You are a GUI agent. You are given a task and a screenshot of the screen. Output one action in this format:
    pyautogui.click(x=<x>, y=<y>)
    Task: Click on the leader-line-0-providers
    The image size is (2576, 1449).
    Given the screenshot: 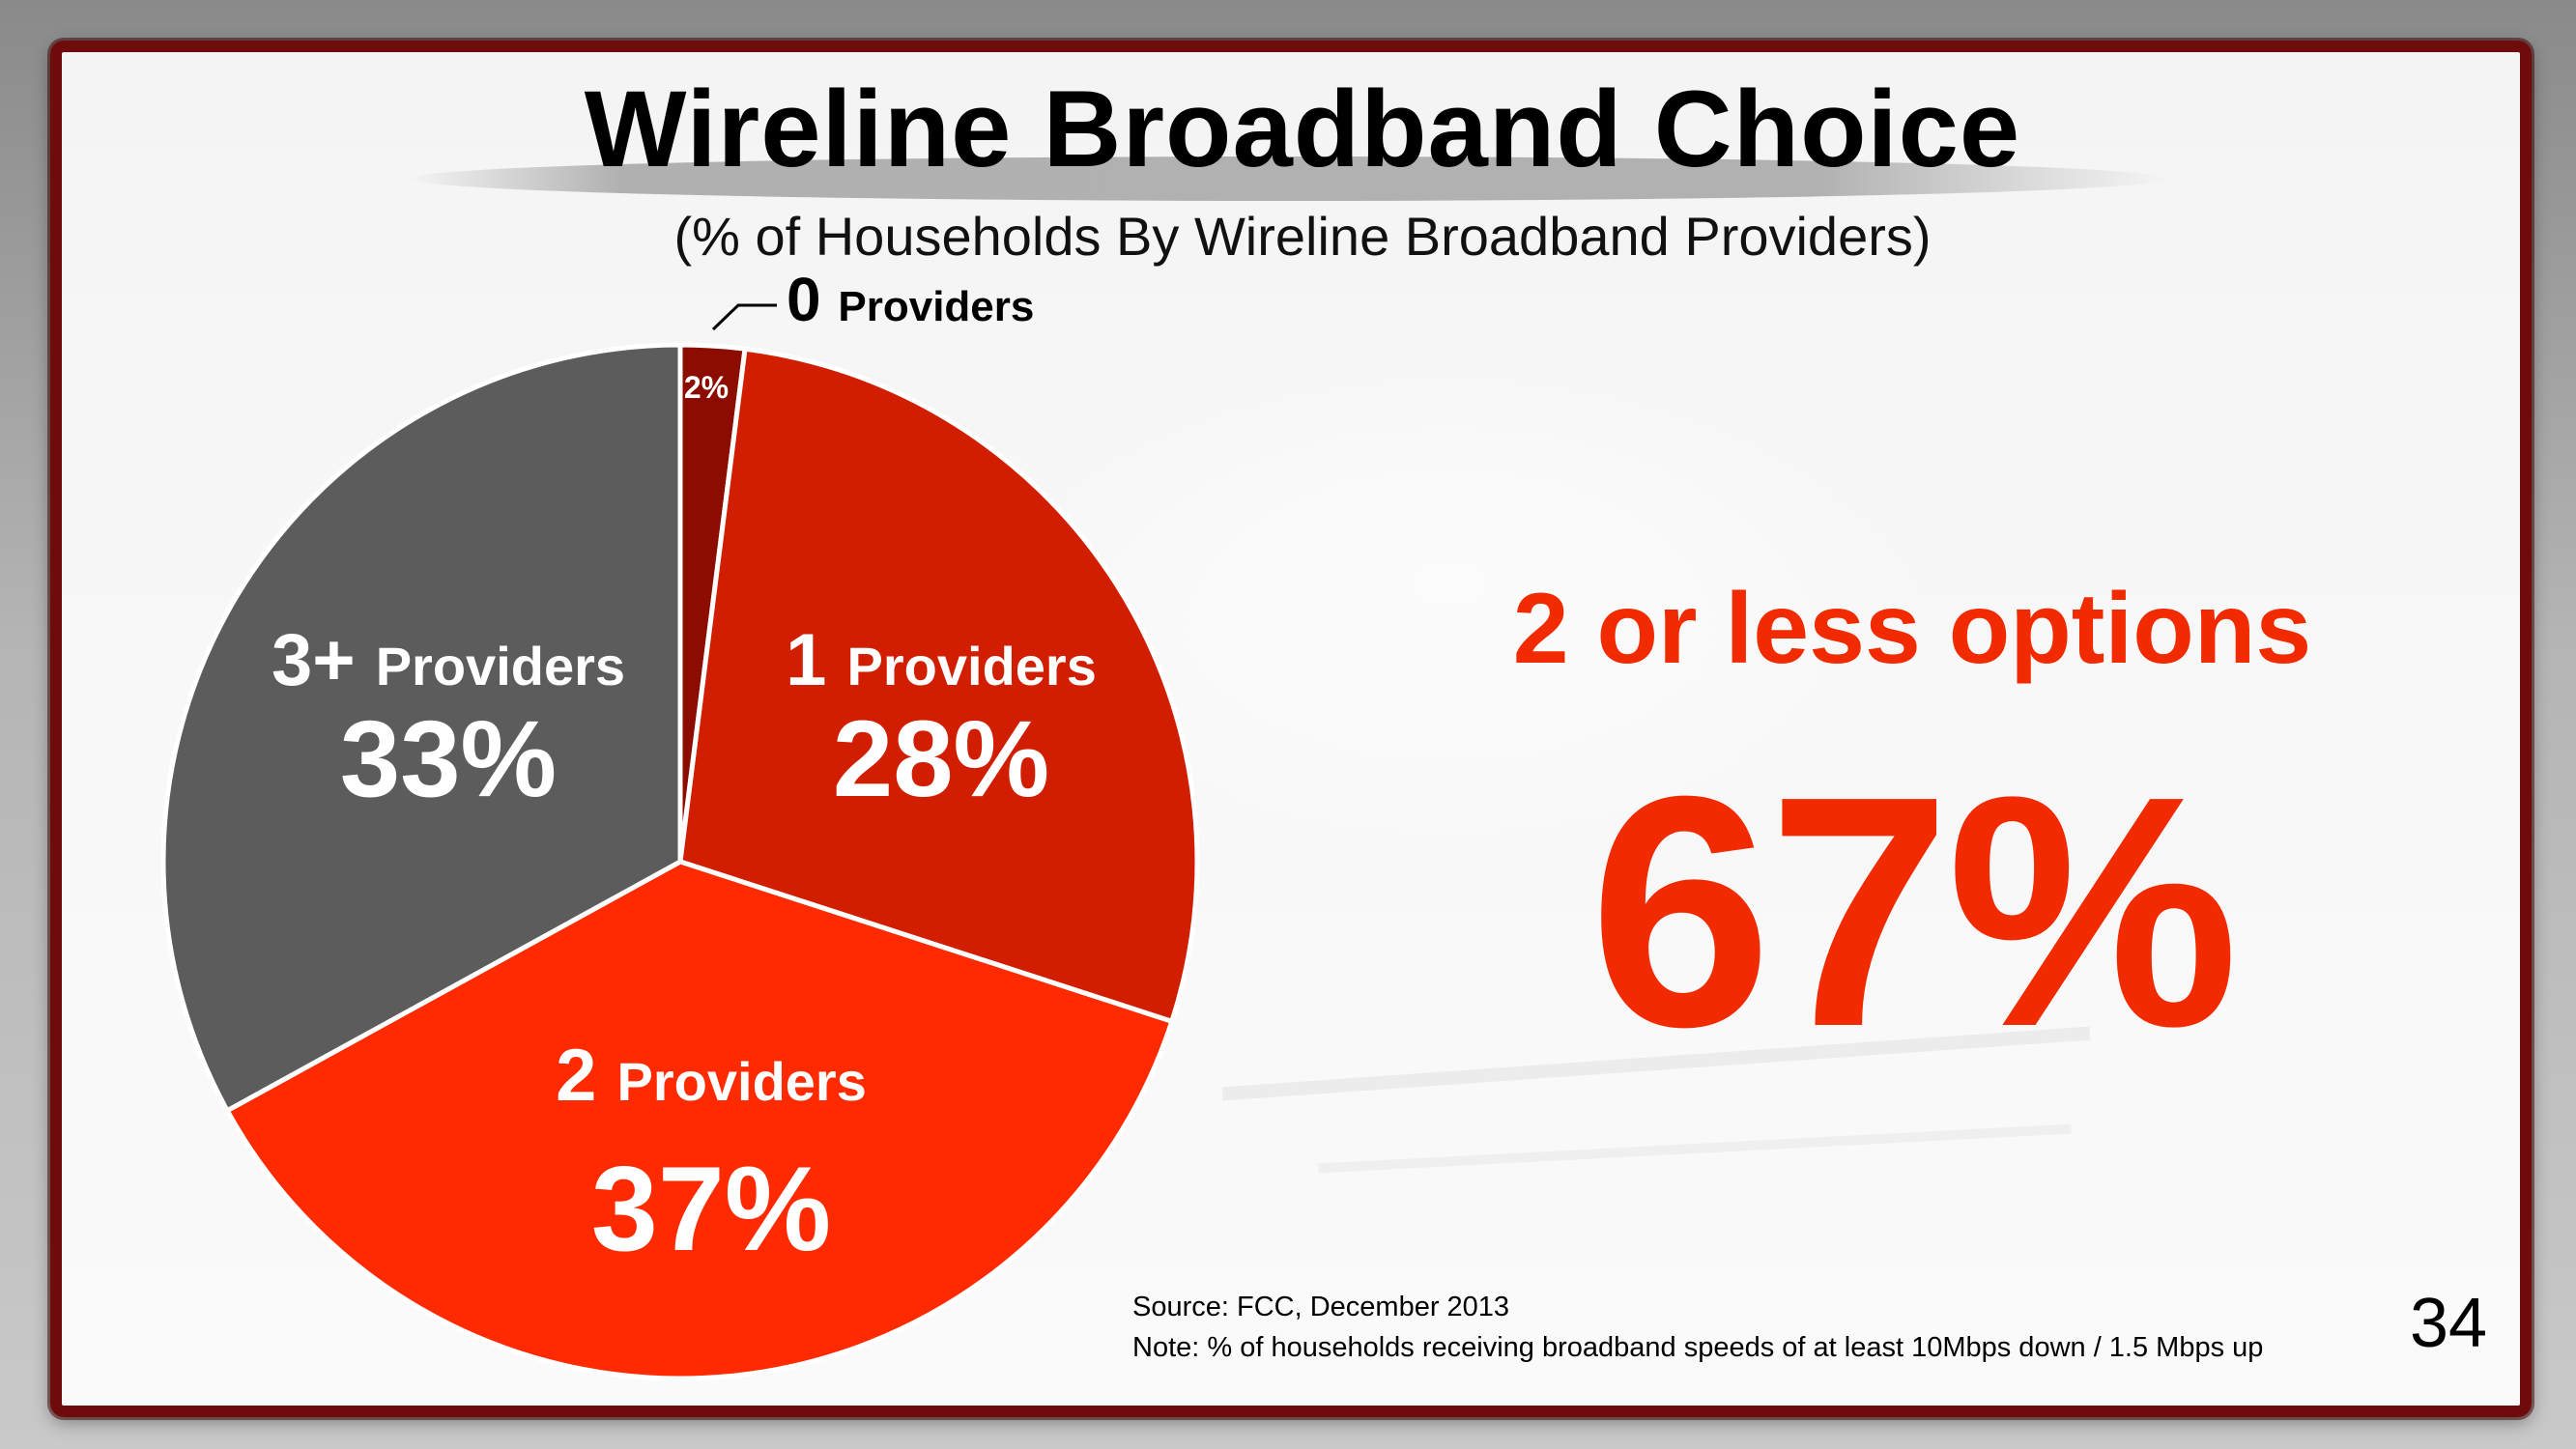 What is the action you would take?
    pyautogui.click(x=744, y=317)
    